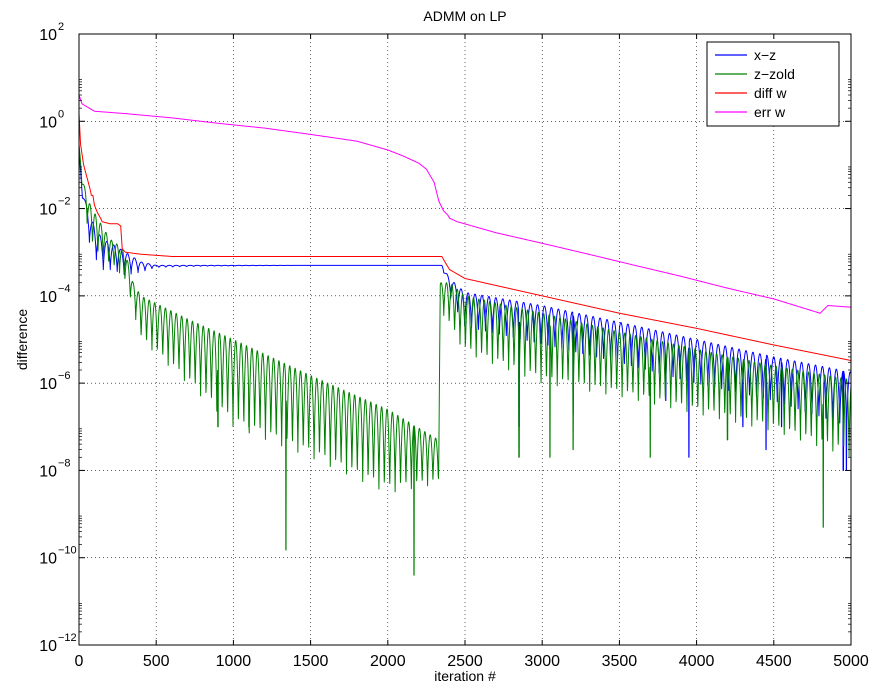 The image size is (871, 687). What do you see at coordinates (64, 376) in the screenshot?
I see `y-tick-label-exponent: −6` at bounding box center [64, 376].